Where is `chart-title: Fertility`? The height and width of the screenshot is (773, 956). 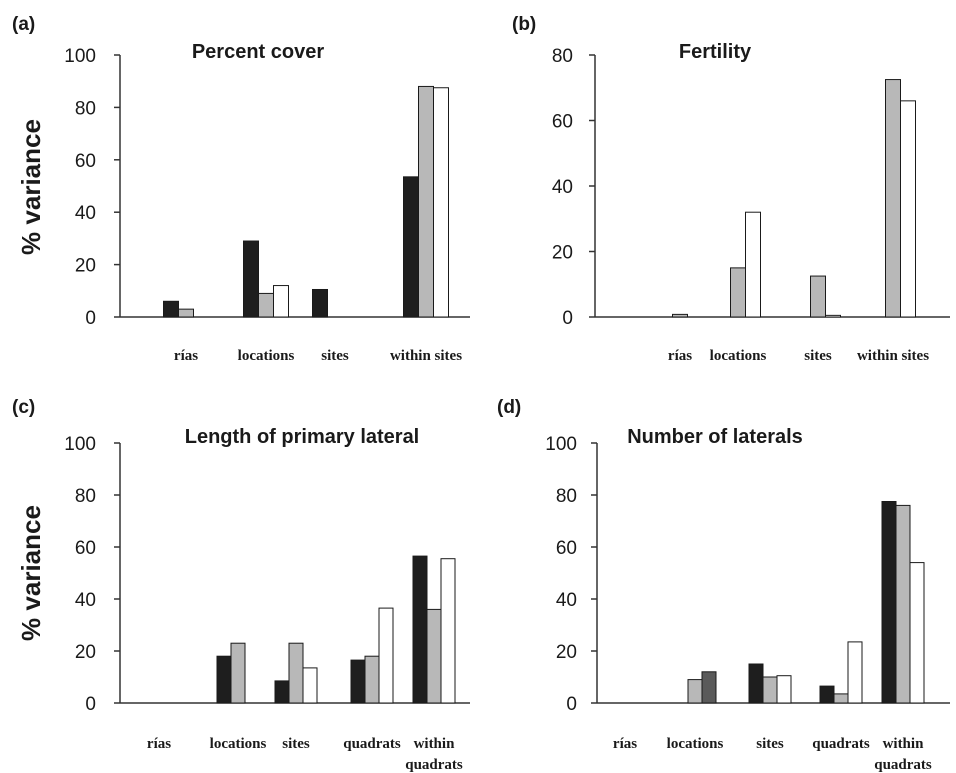 chart-title: Fertility is located at coordinates (715, 52).